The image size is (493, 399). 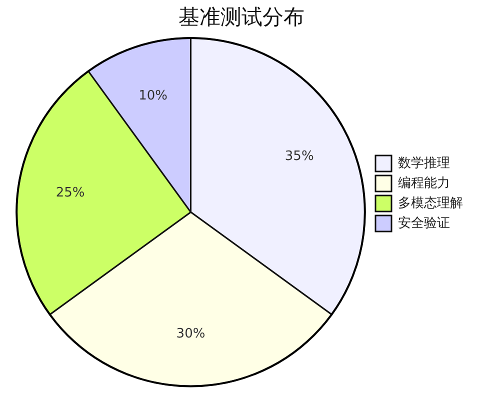 What do you see at coordinates (424, 222) in the screenshot?
I see `legend-label: 安全验证` at bounding box center [424, 222].